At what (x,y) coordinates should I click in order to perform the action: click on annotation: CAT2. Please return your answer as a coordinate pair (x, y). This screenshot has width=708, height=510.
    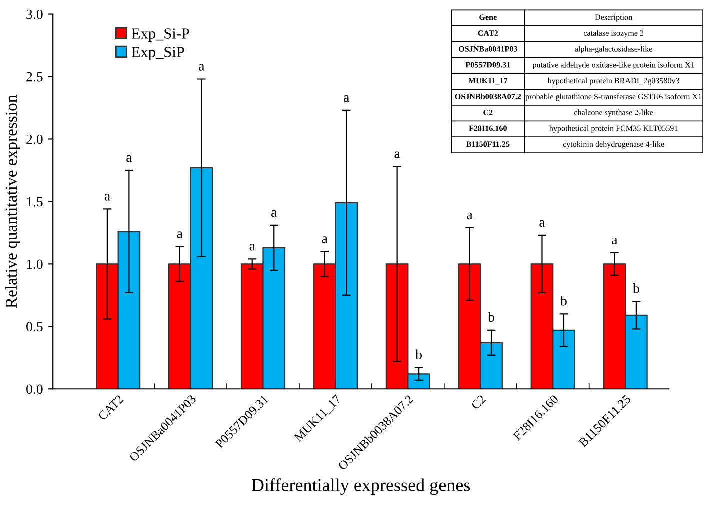
    Looking at the image, I should click on (488, 33).